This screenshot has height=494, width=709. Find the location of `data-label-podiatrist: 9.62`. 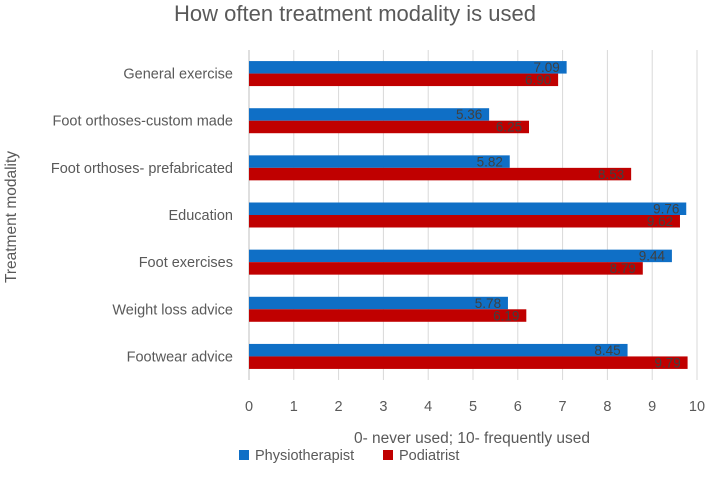

data-label-podiatrist: 9.62 is located at coordinates (660, 221).